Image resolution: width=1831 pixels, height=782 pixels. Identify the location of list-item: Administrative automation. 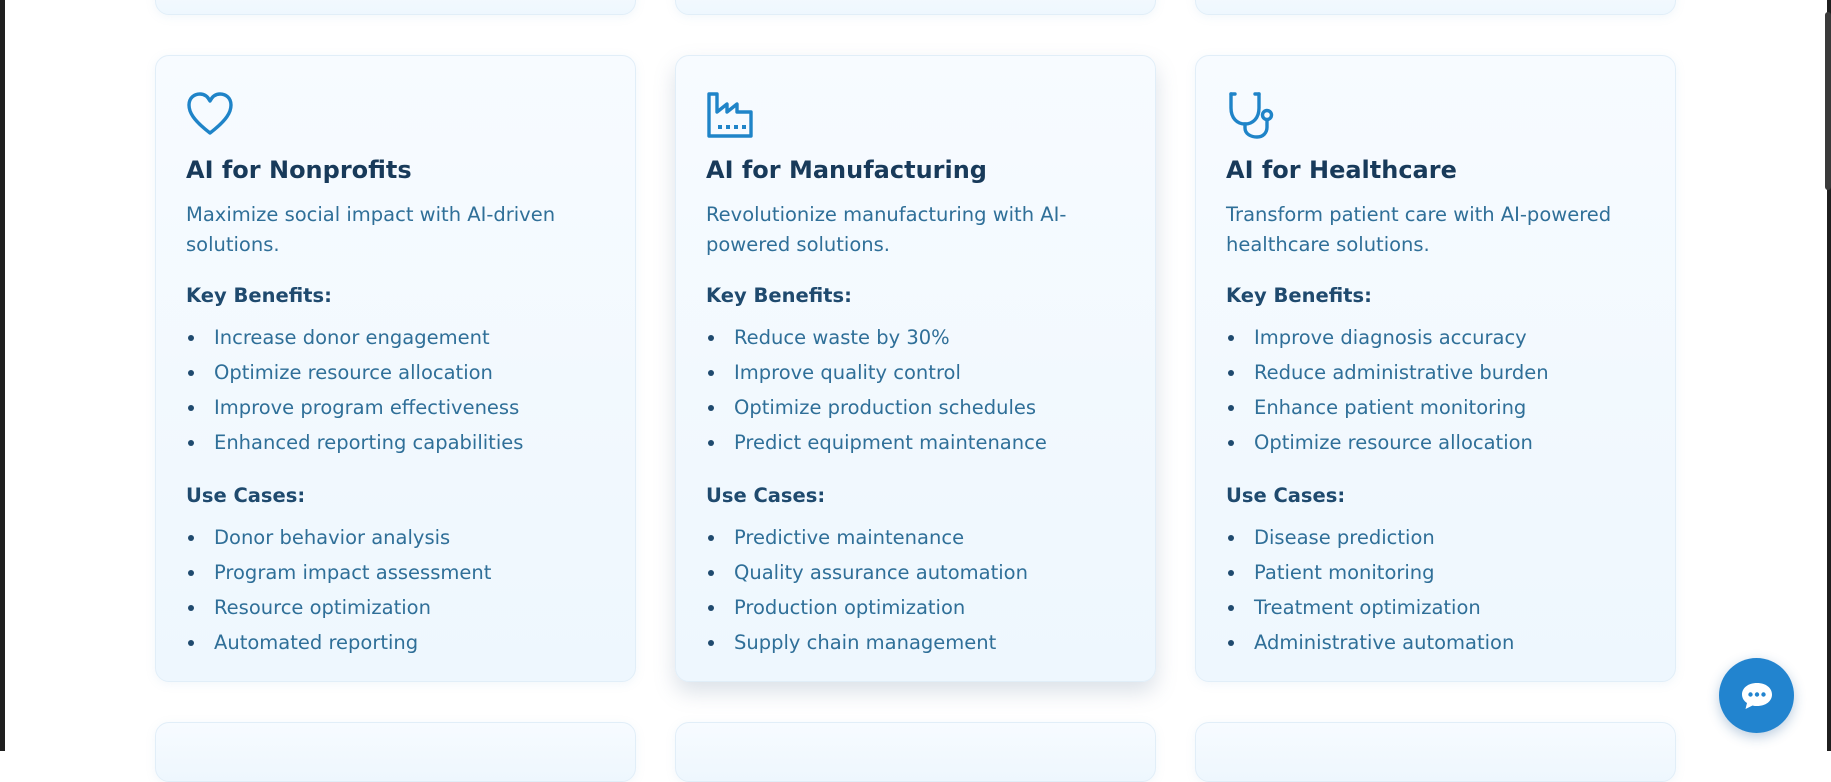
(1435, 642).